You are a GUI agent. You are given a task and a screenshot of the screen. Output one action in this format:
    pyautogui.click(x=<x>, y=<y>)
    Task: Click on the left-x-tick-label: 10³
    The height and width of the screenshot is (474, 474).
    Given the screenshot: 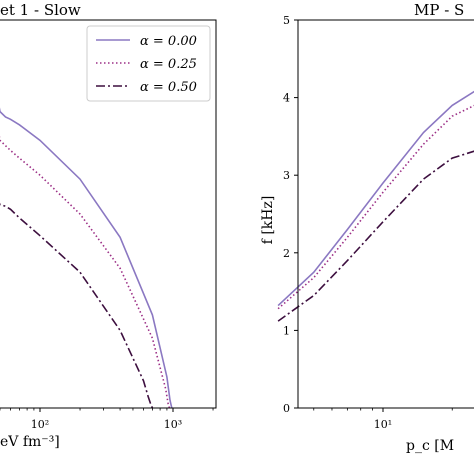 What is the action you would take?
    pyautogui.click(x=173, y=424)
    